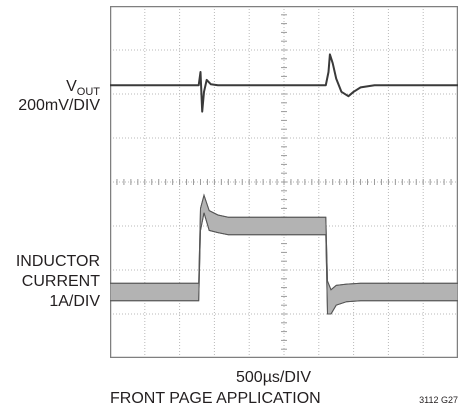 This screenshot has height=414, width=468. Describe the element at coordinates (284, 83) in the screenshot. I see `vout-trace` at that location.